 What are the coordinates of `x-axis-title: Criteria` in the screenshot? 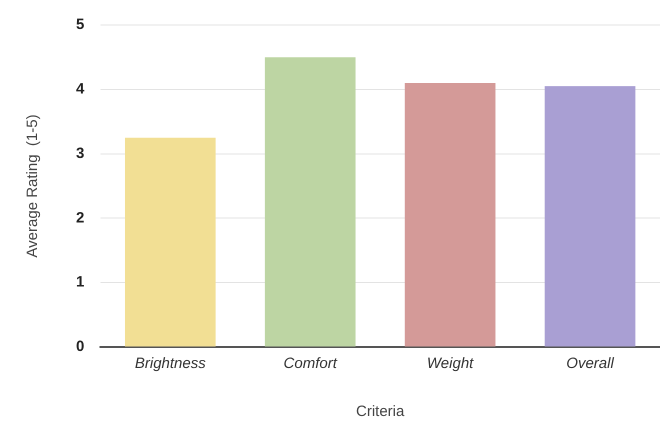 It's located at (380, 411).